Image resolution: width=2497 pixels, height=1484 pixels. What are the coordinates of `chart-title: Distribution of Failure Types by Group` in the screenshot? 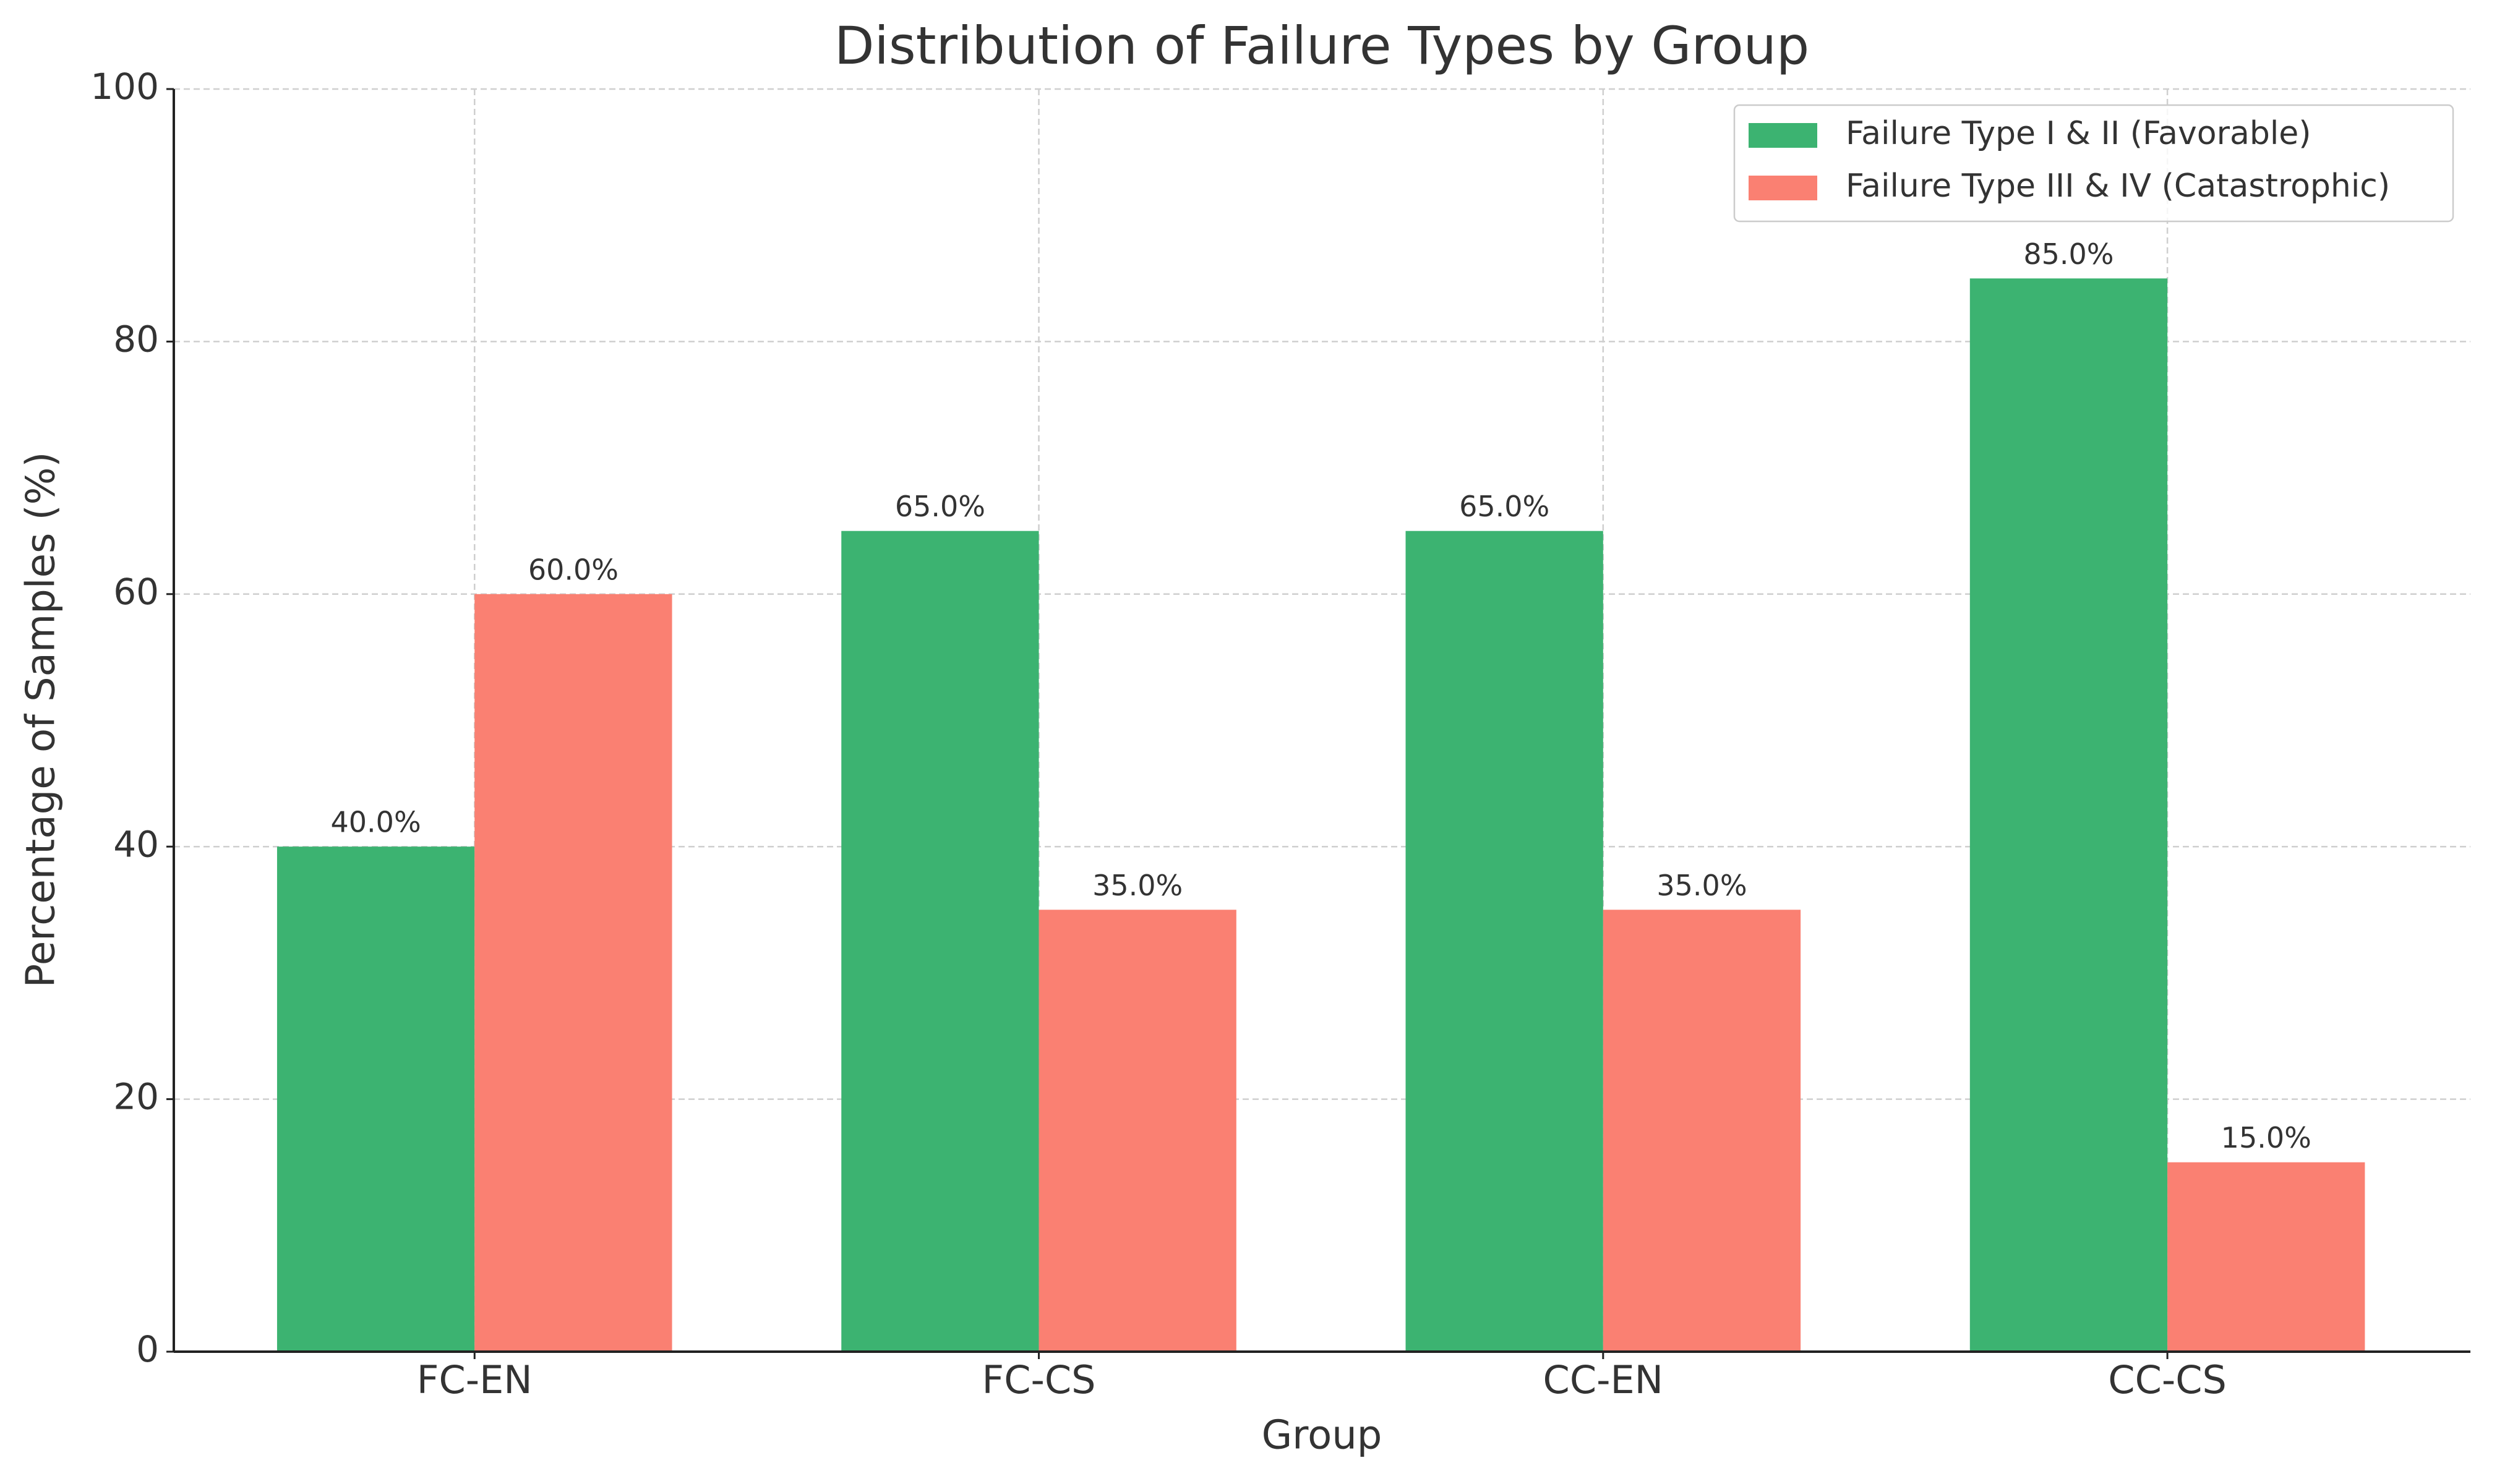 It's located at (1321, 45).